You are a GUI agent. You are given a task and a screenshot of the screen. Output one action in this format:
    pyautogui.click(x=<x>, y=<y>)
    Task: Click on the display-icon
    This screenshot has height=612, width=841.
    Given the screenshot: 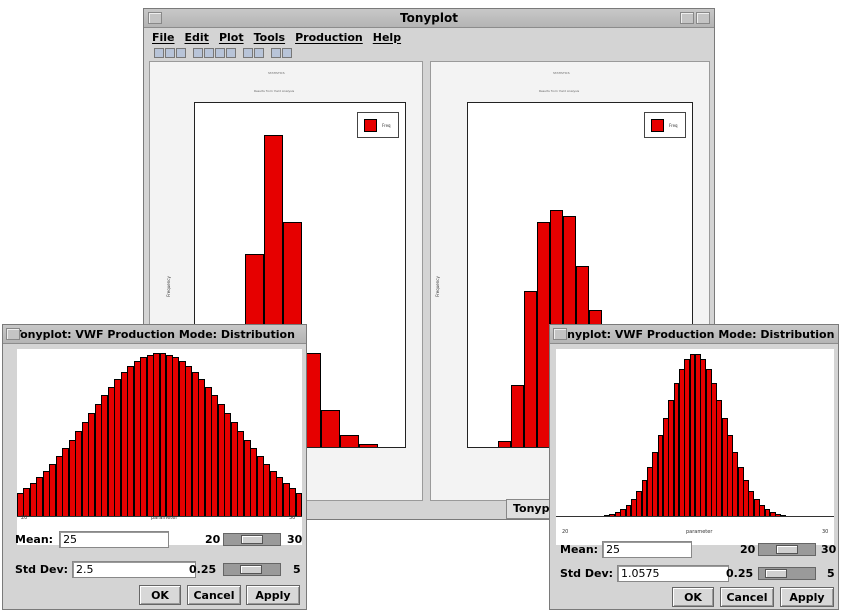 What is the action you would take?
    pyautogui.click(x=287, y=53)
    